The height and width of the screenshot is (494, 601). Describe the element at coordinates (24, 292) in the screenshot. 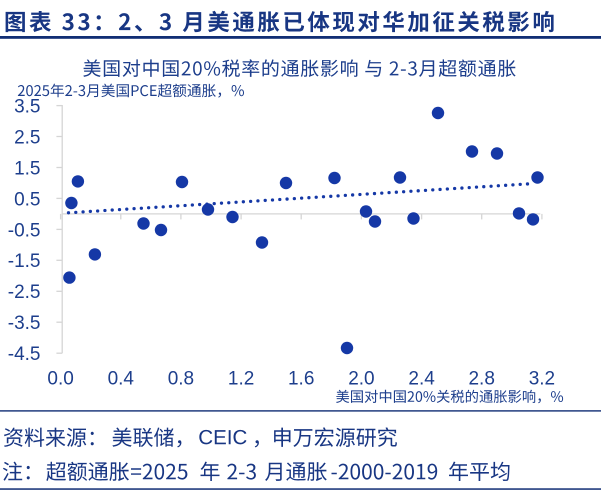

I see `svg-text: -2.5` at that location.